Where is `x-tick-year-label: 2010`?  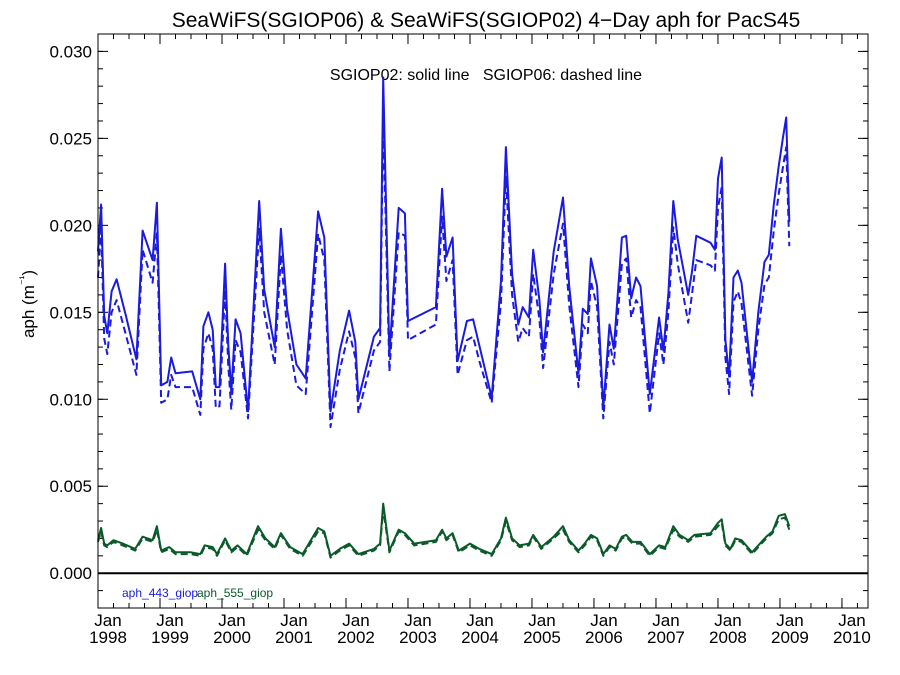 x-tick-year-label: 2010 is located at coordinates (852, 637).